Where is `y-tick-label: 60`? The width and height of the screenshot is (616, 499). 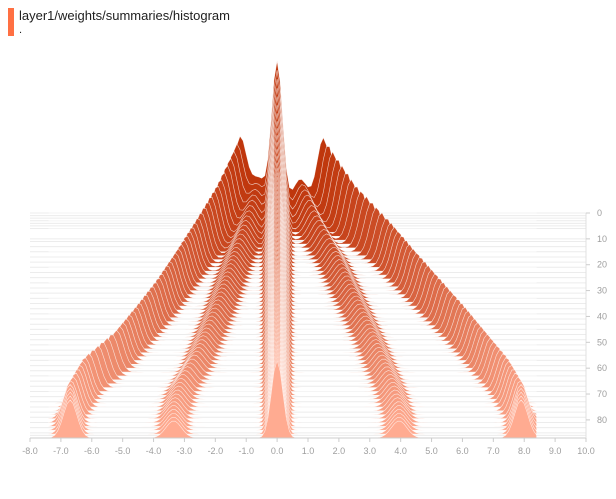 y-tick-label: 60 is located at coordinates (602, 368).